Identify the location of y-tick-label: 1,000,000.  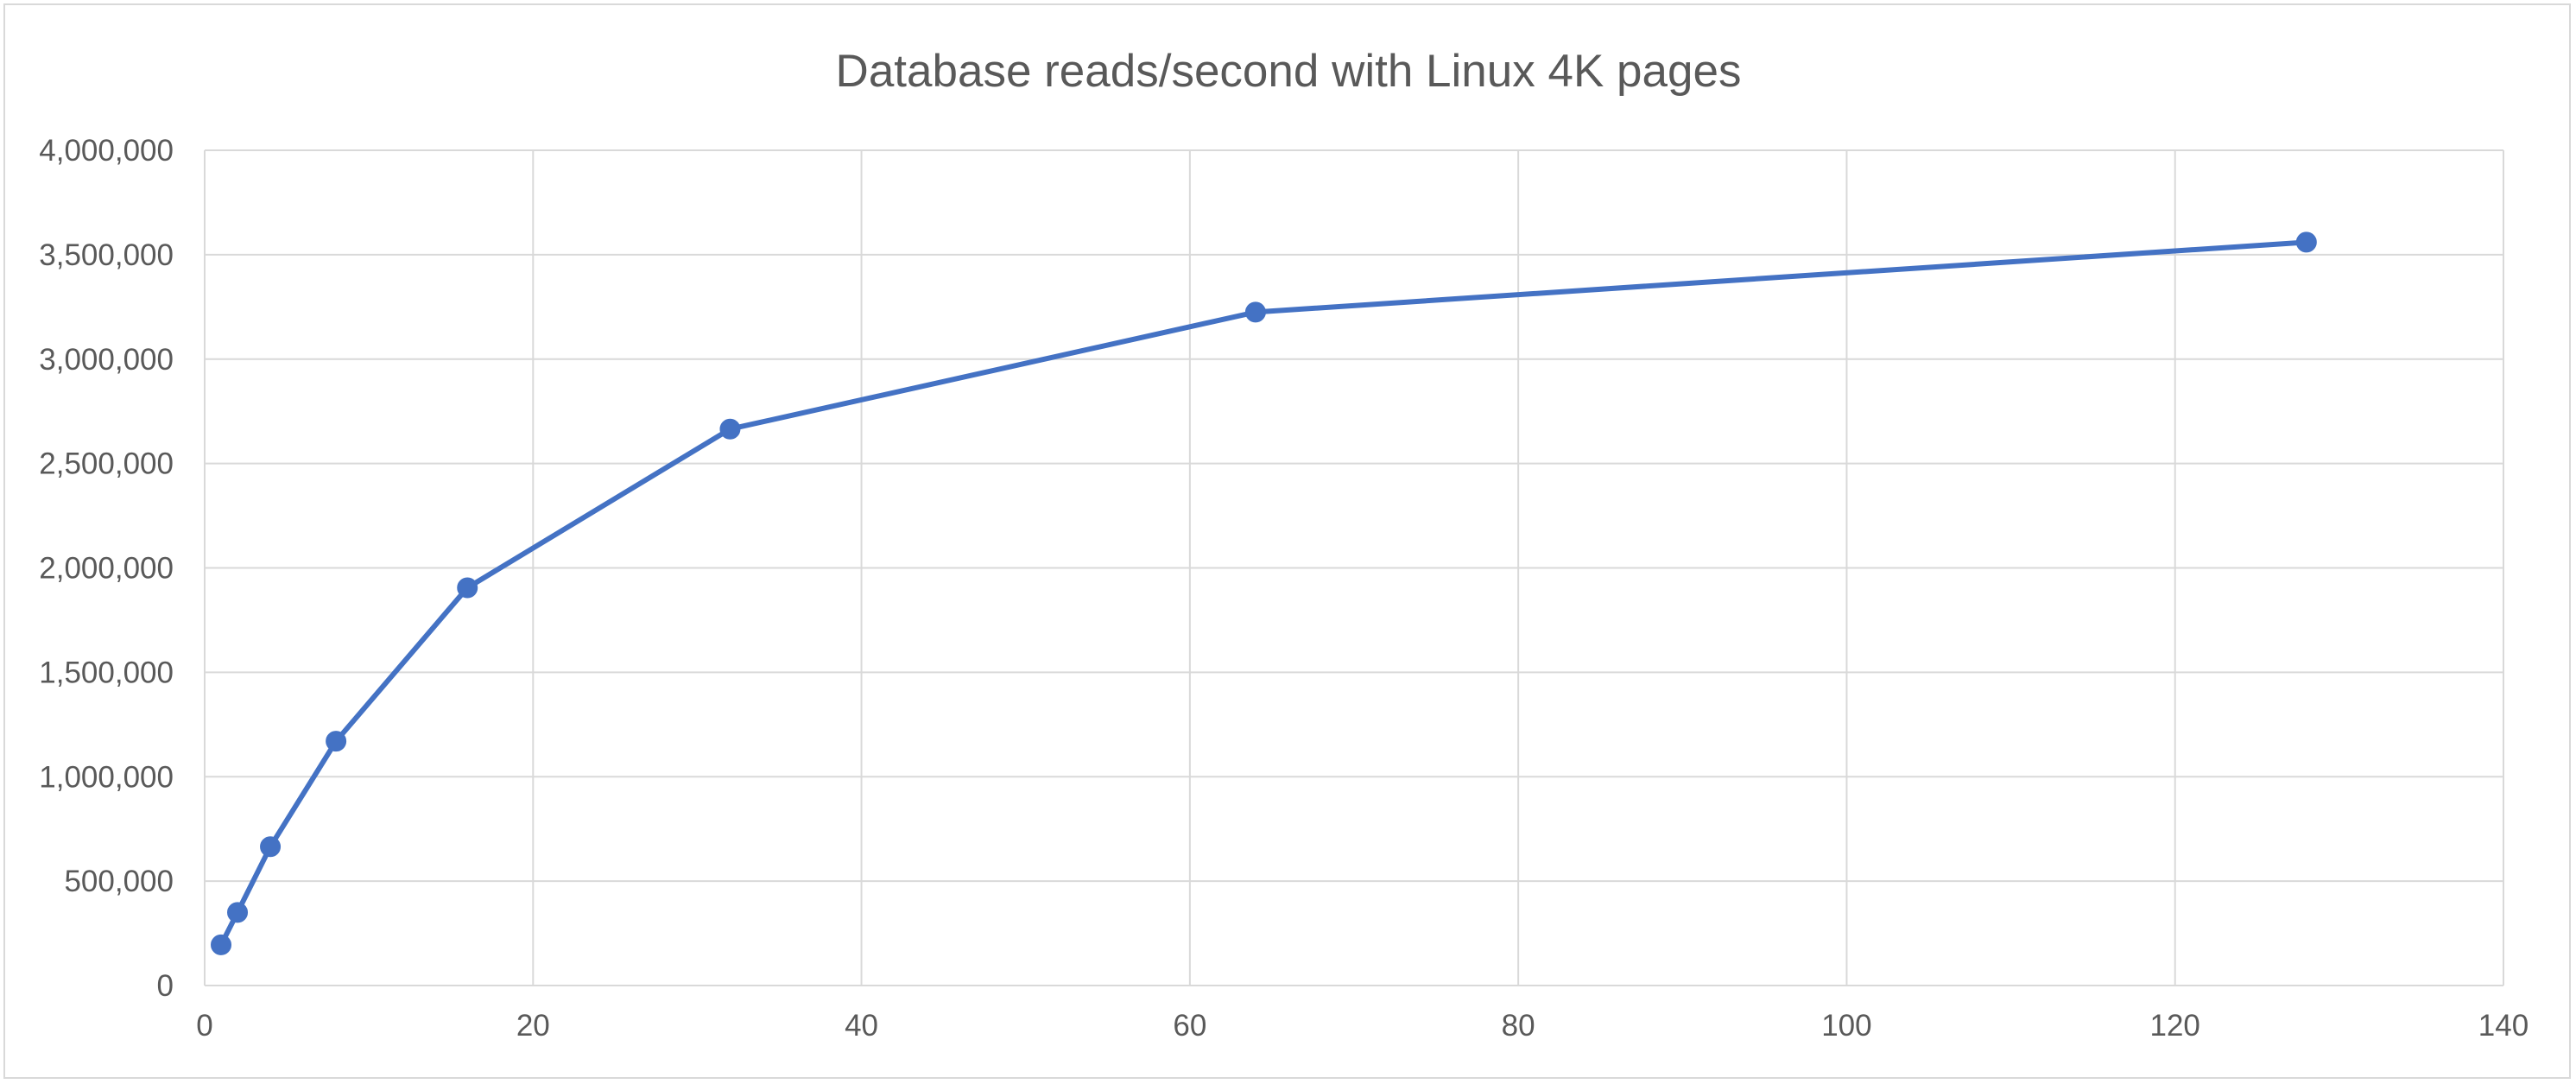
(106, 777).